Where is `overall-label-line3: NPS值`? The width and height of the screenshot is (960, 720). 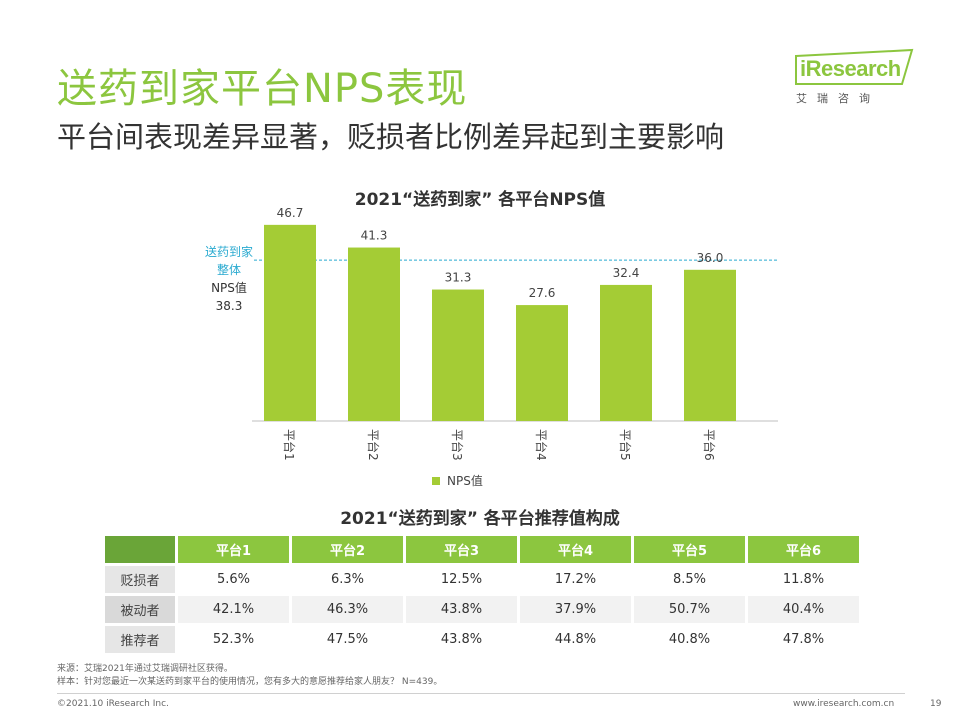
overall-label-line3: NPS值 is located at coordinates (229, 288).